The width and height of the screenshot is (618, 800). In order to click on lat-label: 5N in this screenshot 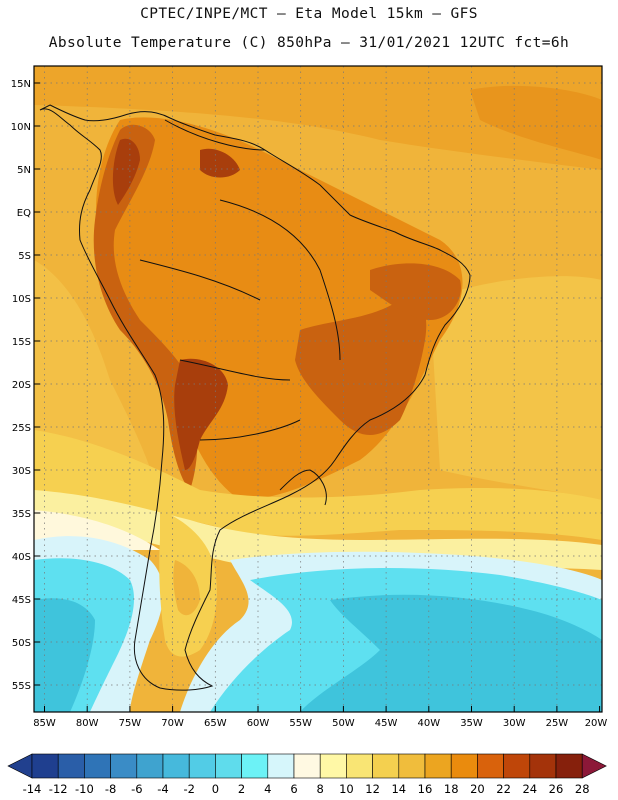, I will do `click(24, 170)`.